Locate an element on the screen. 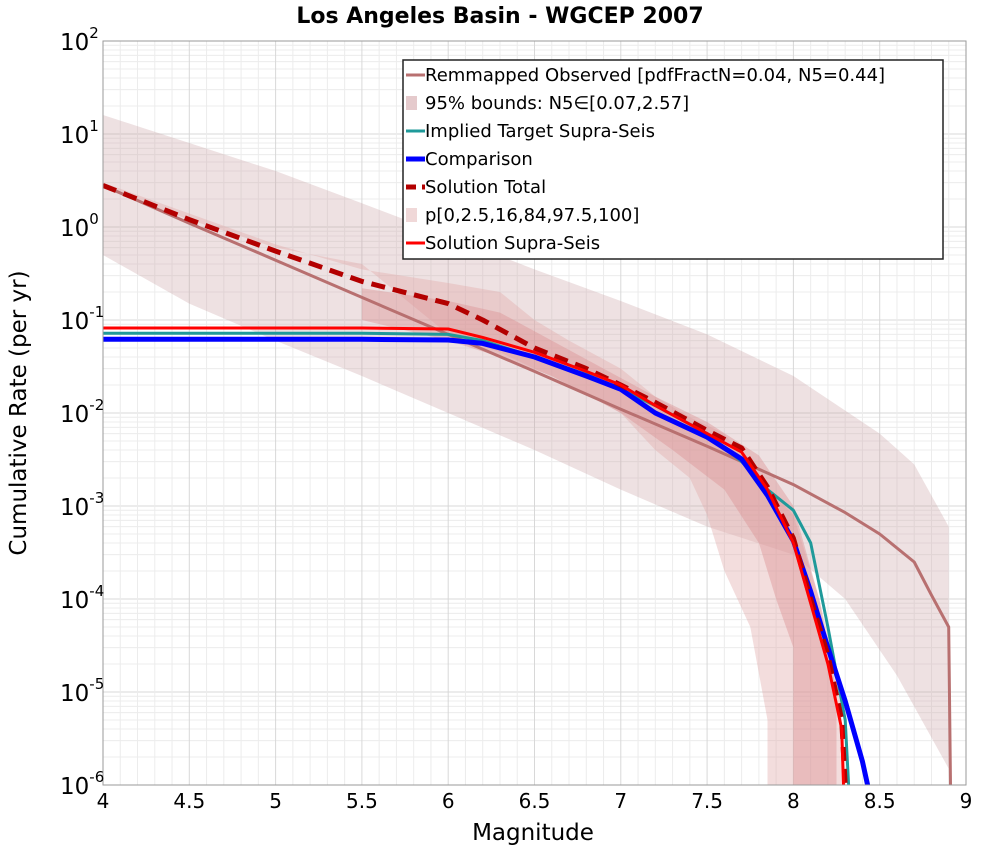  legend-label: p[0,2.5,16,84,97.5,100] is located at coordinates (532, 215).